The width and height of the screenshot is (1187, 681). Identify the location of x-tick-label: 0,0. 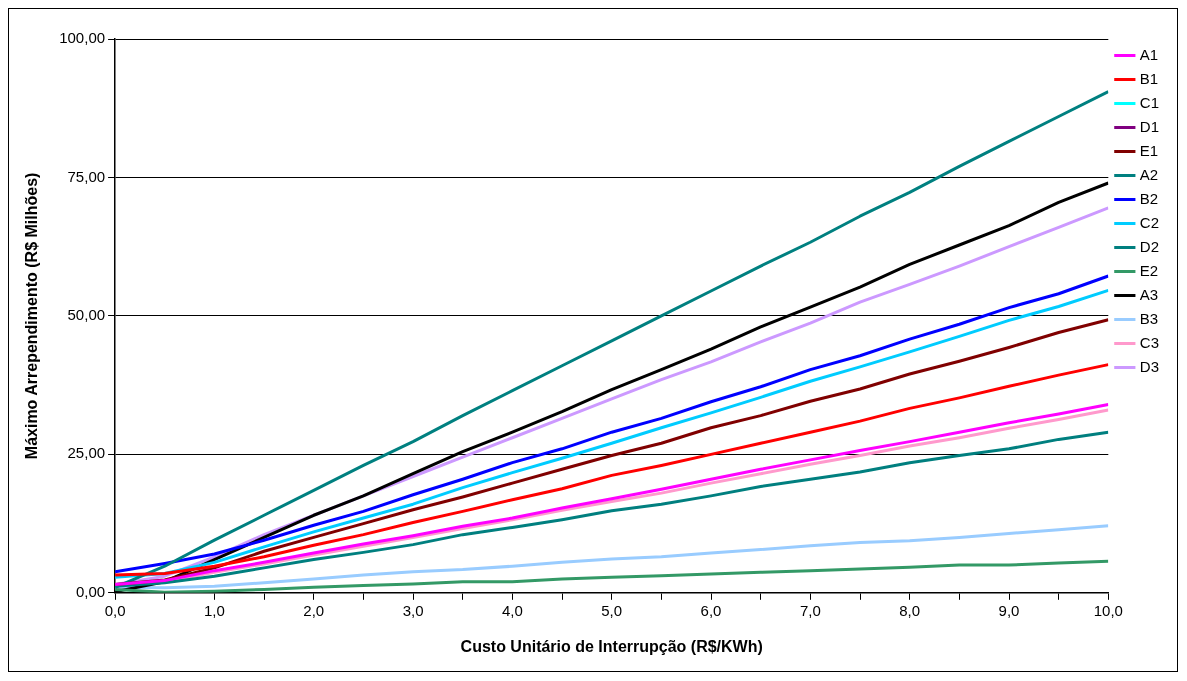
(115, 610).